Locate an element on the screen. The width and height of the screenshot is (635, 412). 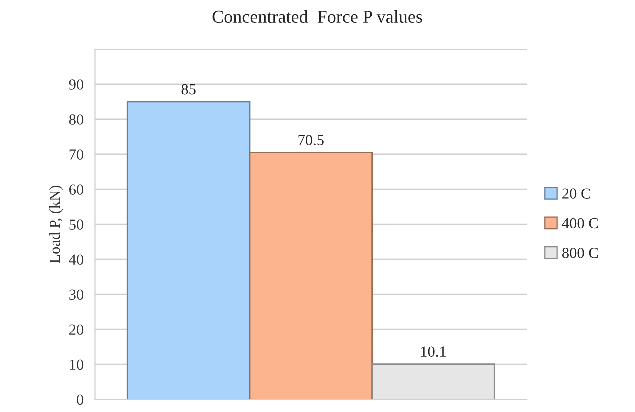
y-tick-label: 40 is located at coordinates (76, 260).